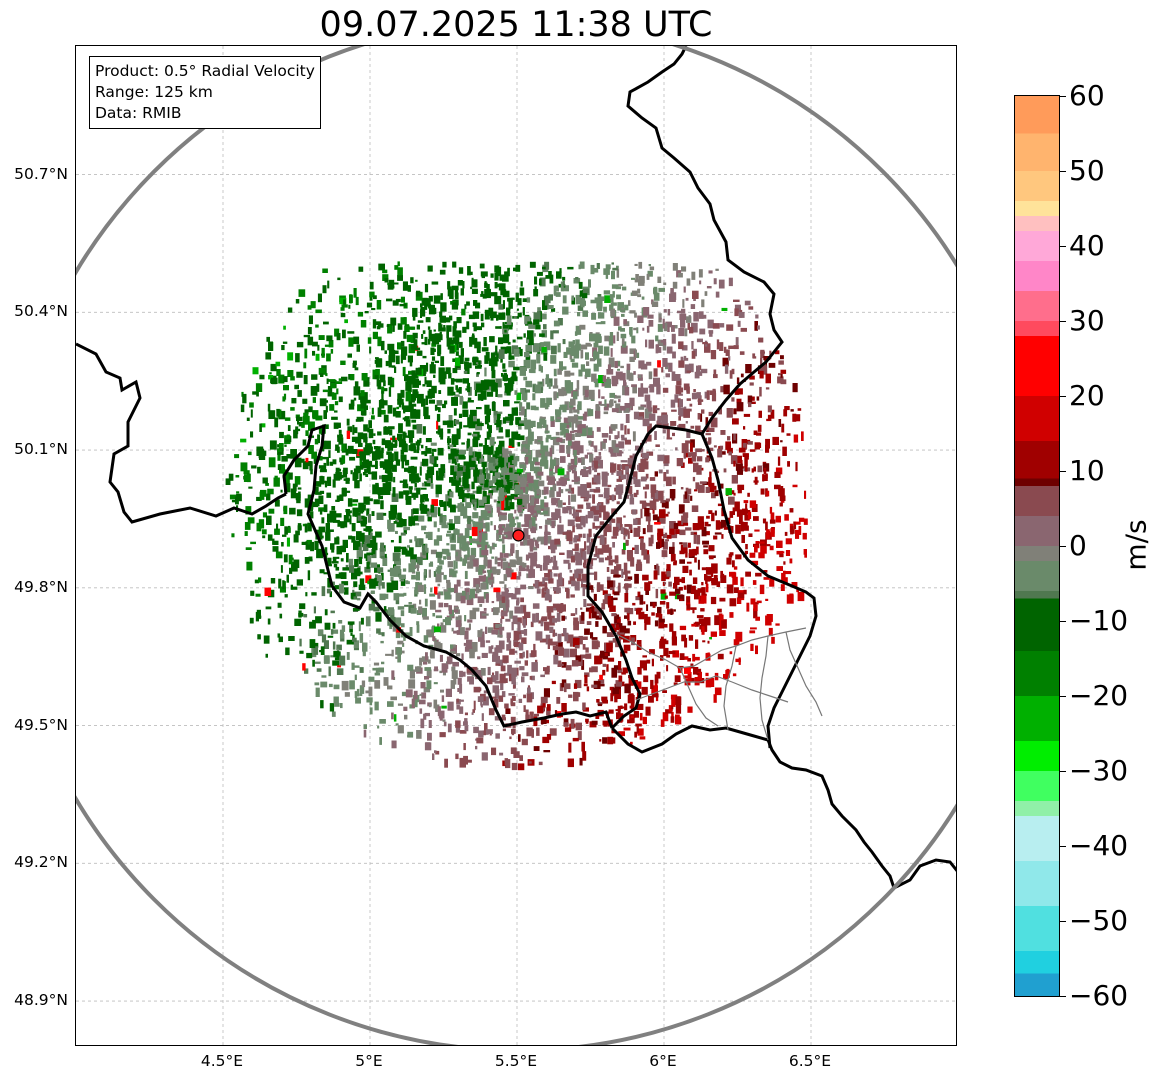  What do you see at coordinates (1037, 595) in the screenshot?
I see `colorbar-band` at bounding box center [1037, 595].